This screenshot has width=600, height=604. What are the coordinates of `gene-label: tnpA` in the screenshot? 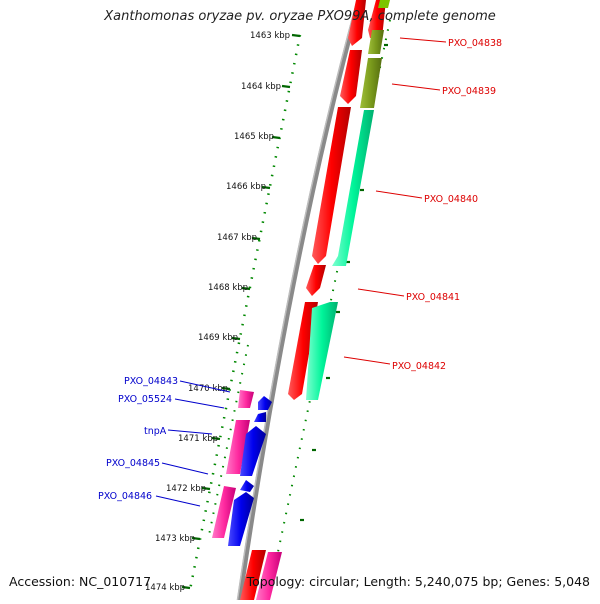 It's located at (155, 431).